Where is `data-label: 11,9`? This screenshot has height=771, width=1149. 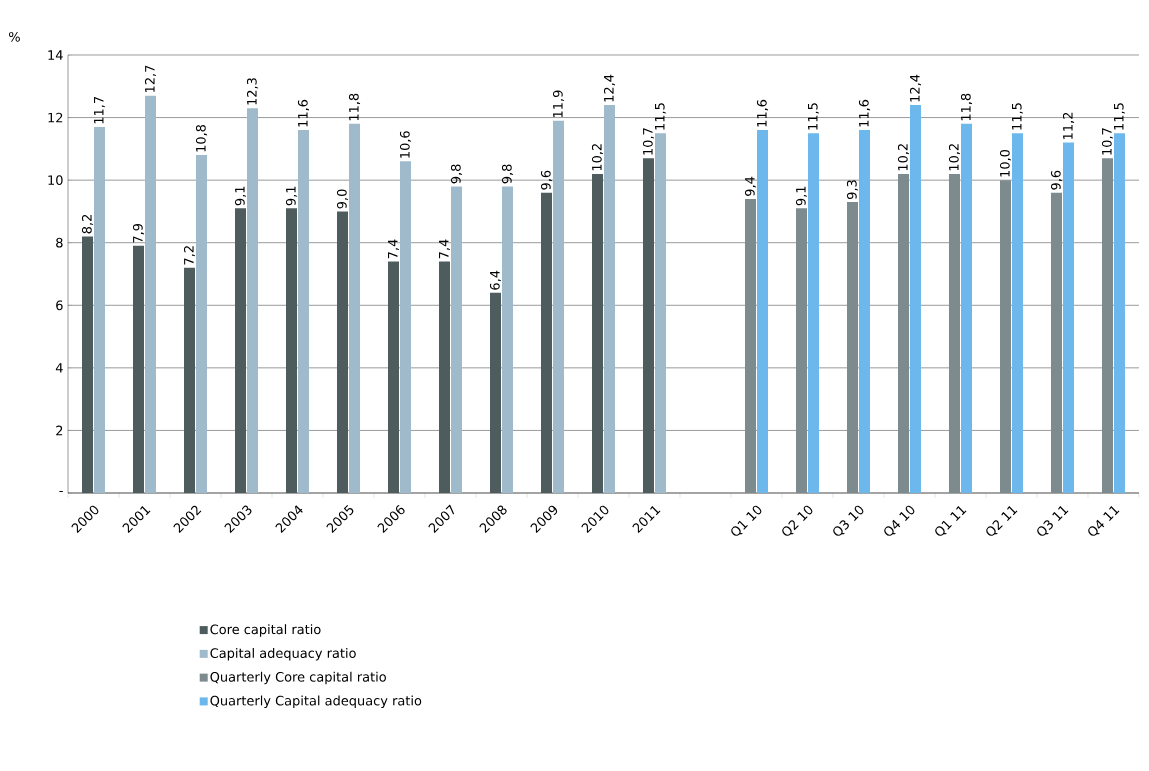
data-label: 11,9 is located at coordinates (558, 104).